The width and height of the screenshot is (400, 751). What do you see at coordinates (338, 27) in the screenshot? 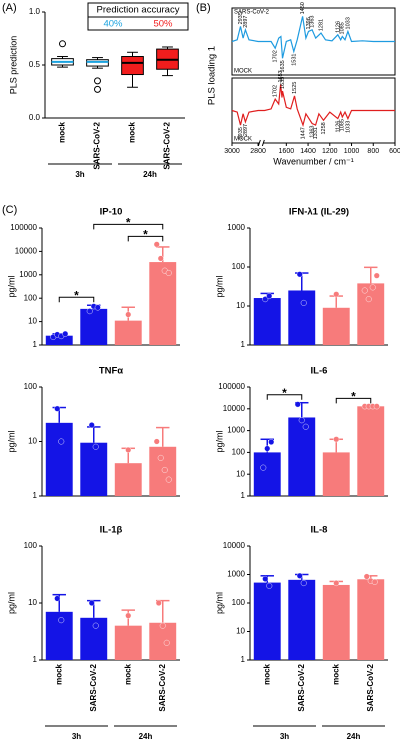
I see `peak-label: 1126` at bounding box center [338, 27].